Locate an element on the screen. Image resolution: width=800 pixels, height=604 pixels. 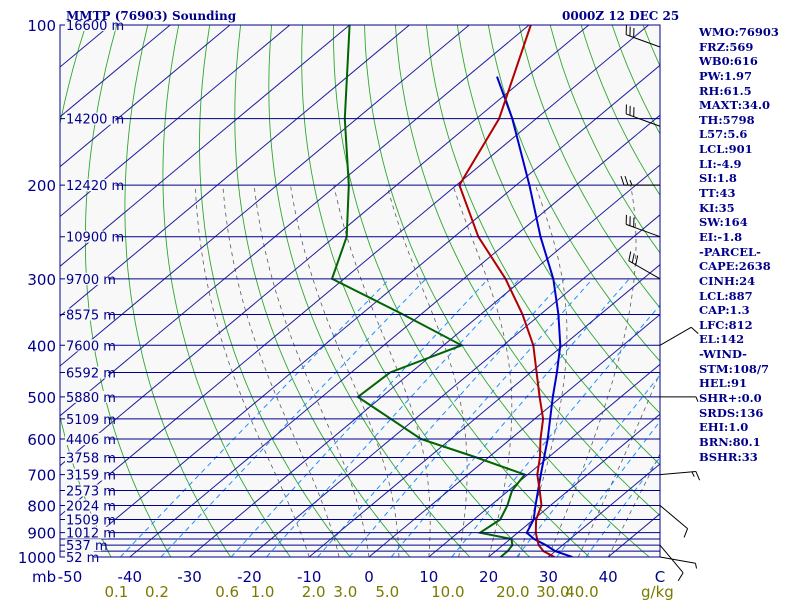
height-label: 14200 m is located at coordinates (95, 120).